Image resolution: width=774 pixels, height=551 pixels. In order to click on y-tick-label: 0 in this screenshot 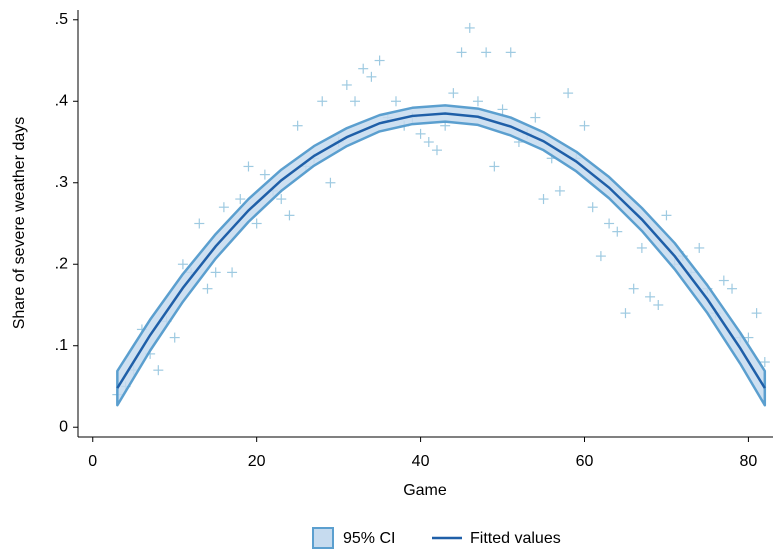, I will do `click(63, 426)`.